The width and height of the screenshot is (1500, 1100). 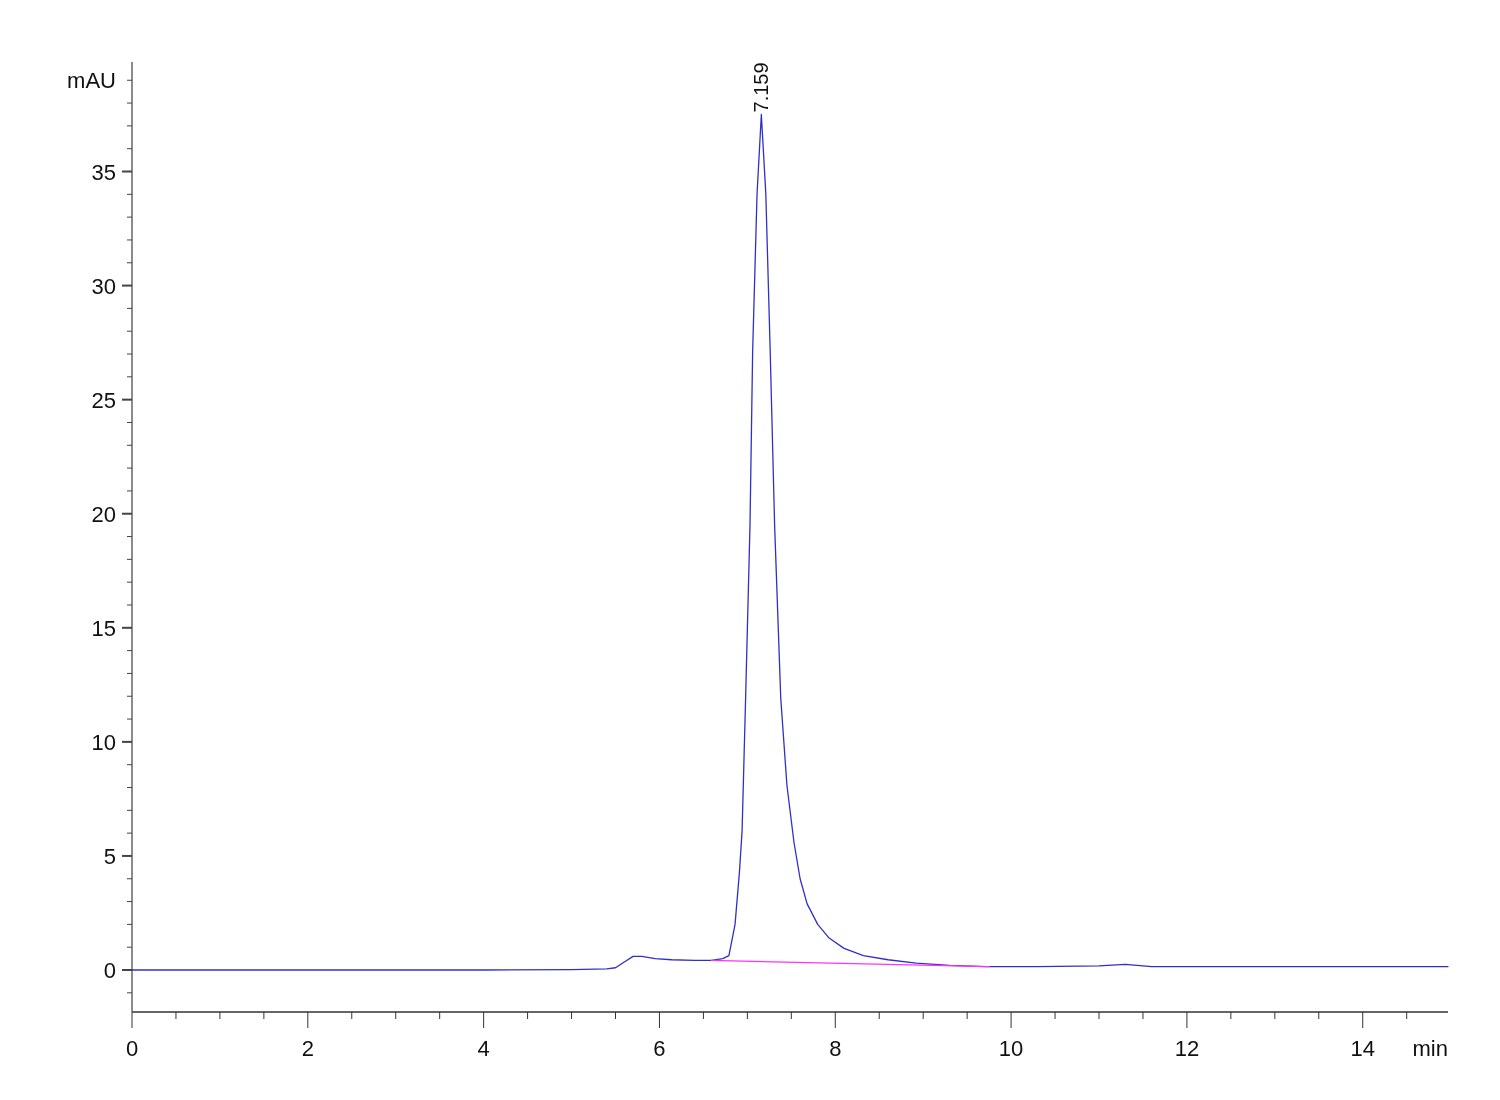 What do you see at coordinates (132, 1048) in the screenshot?
I see `x-tick-label: 0` at bounding box center [132, 1048].